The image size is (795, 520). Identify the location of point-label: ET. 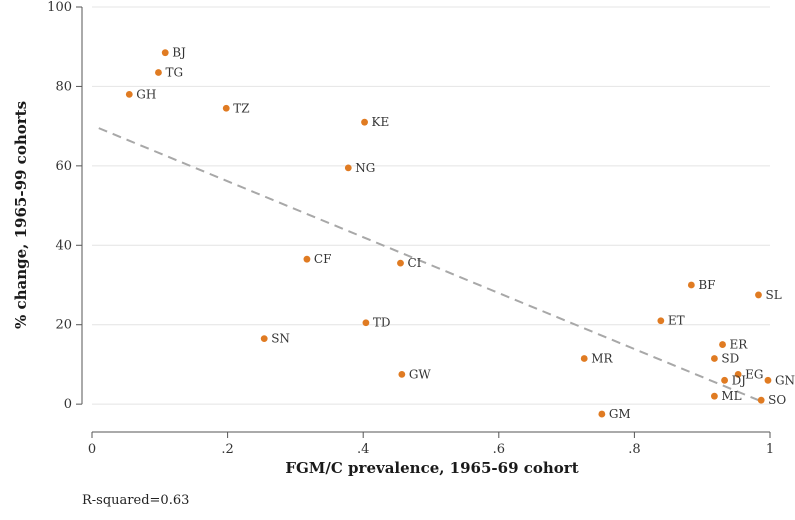
(676, 321).